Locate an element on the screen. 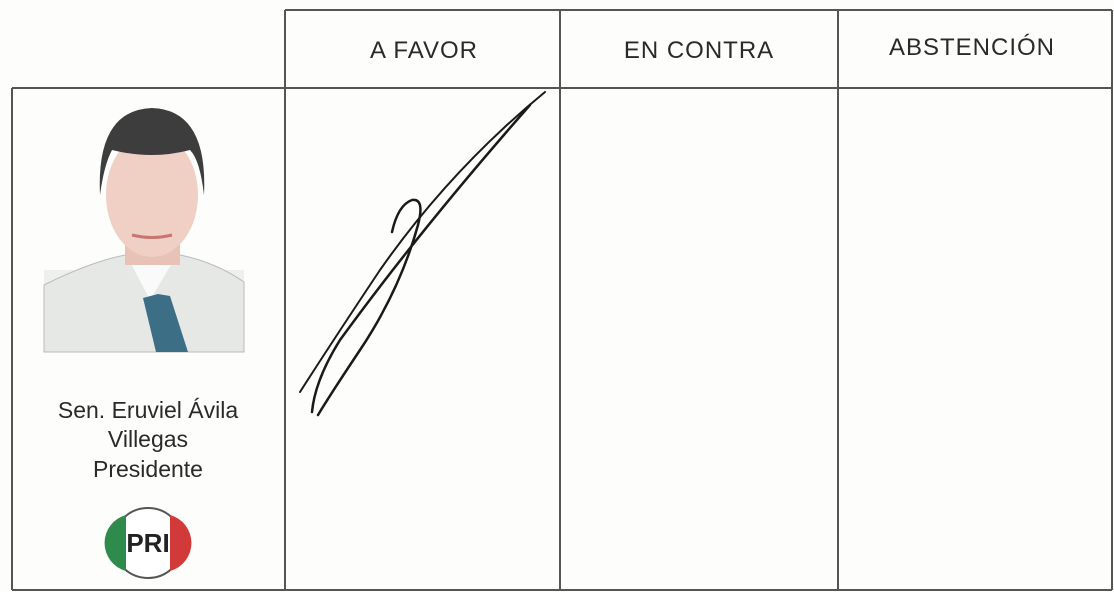 Image resolution: width=1114 pixels, height=592 pixels. column-header: EN CONTRA is located at coordinates (699, 50).